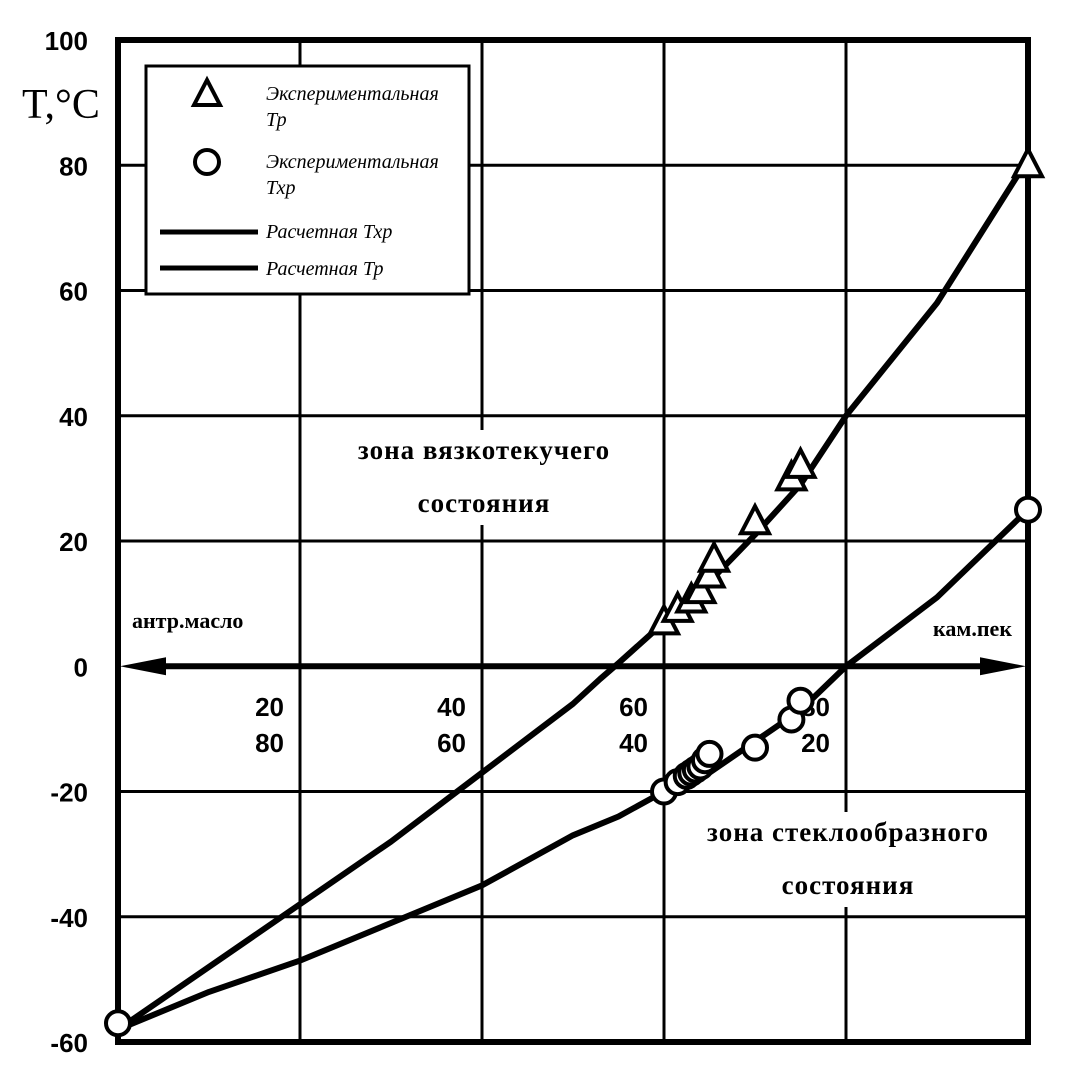 The height and width of the screenshot is (1082, 1076). I want to click on zone-label-lower-line1: зона стеклообразного, so click(848, 832).